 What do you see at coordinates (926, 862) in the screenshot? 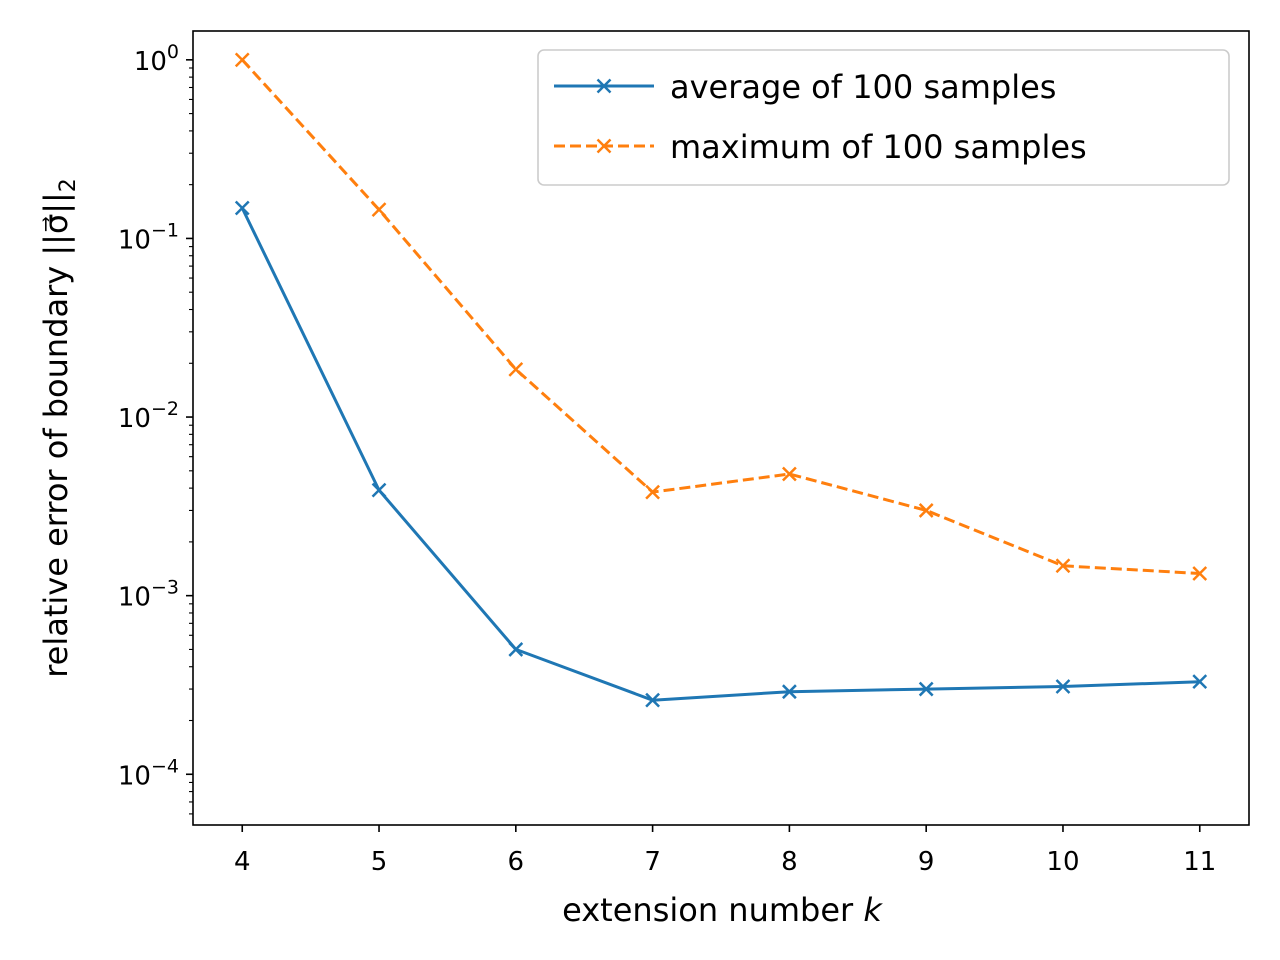
I see `x-tick-label: 9` at bounding box center [926, 862].